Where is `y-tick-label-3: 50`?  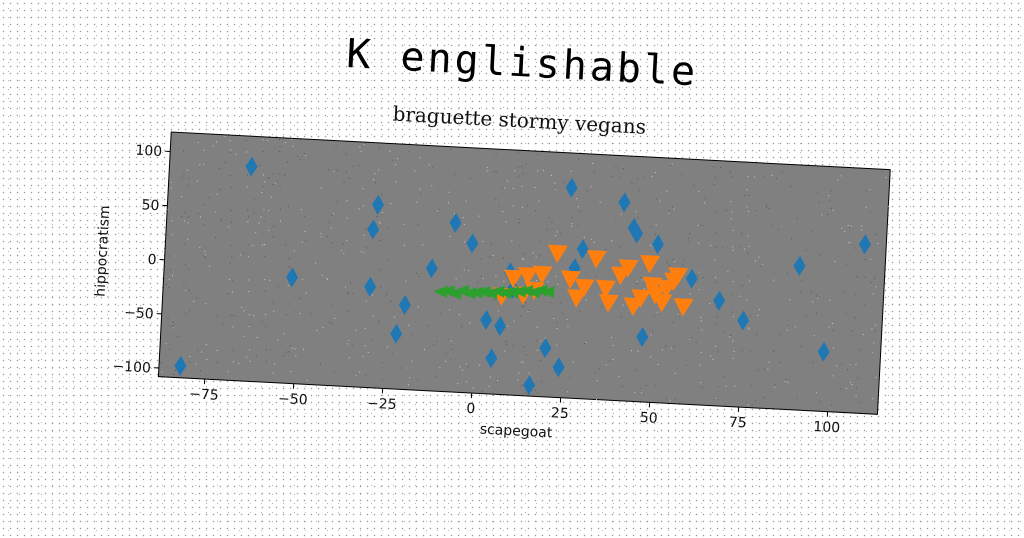
y-tick-label-3: 50 is located at coordinates (150, 205).